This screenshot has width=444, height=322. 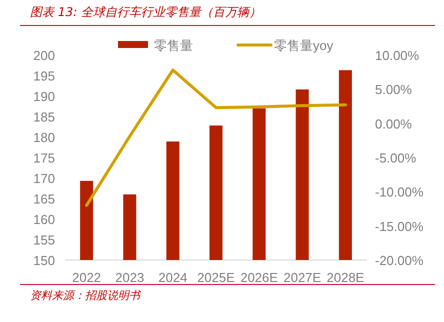 I want to click on y-tick-label: 195, so click(x=44, y=76).